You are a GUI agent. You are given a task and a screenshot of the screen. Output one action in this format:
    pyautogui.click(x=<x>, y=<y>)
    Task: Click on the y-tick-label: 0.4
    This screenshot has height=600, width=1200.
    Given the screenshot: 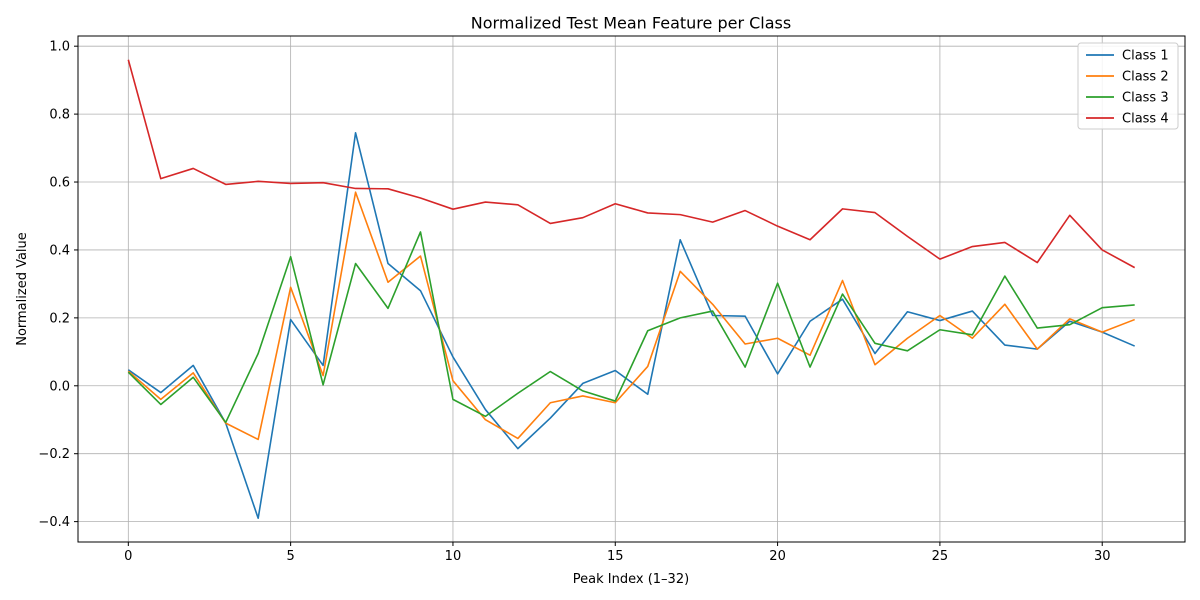 What is the action you would take?
    pyautogui.click(x=59, y=250)
    